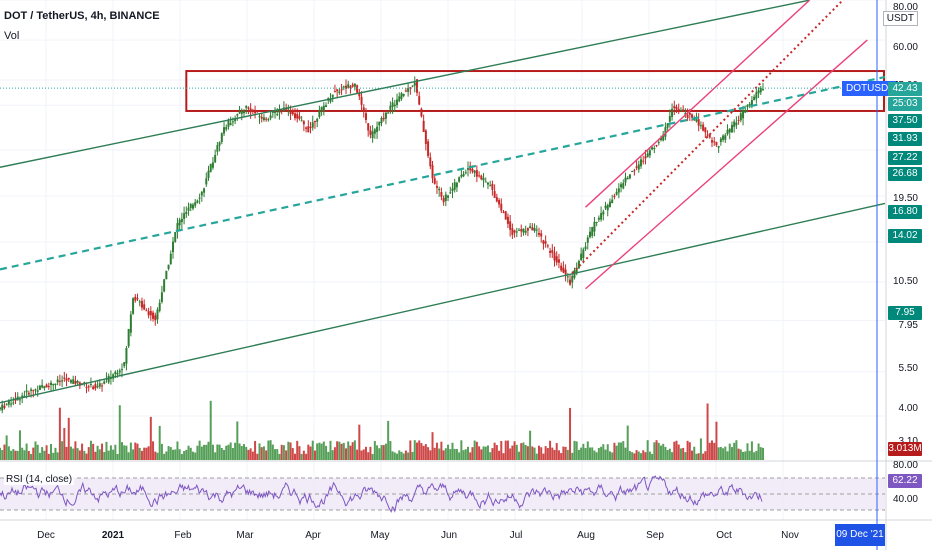 The height and width of the screenshot is (550, 932). What do you see at coordinates (655, 535) in the screenshot?
I see `time-tick-label: Sep` at bounding box center [655, 535].